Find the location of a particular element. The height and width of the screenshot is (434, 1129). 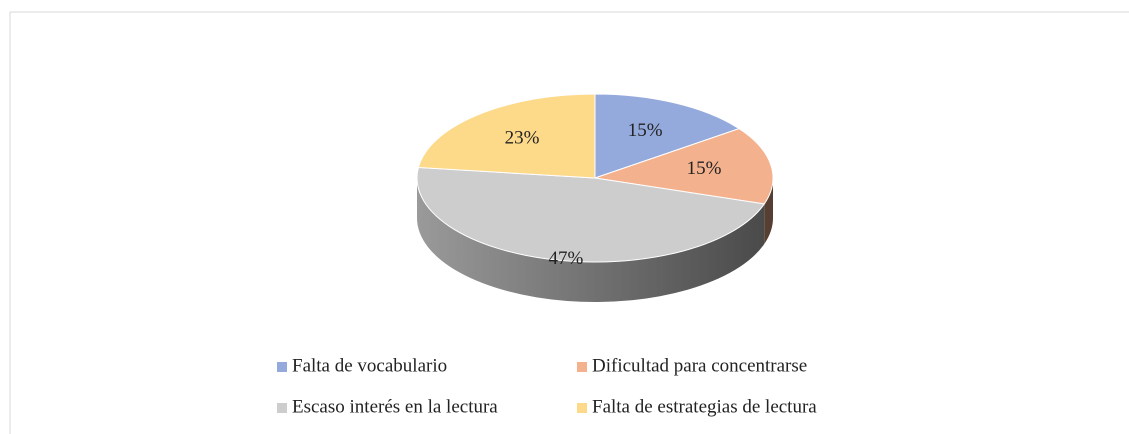

legend-label: Dificultad para concentrarse is located at coordinates (699, 365).